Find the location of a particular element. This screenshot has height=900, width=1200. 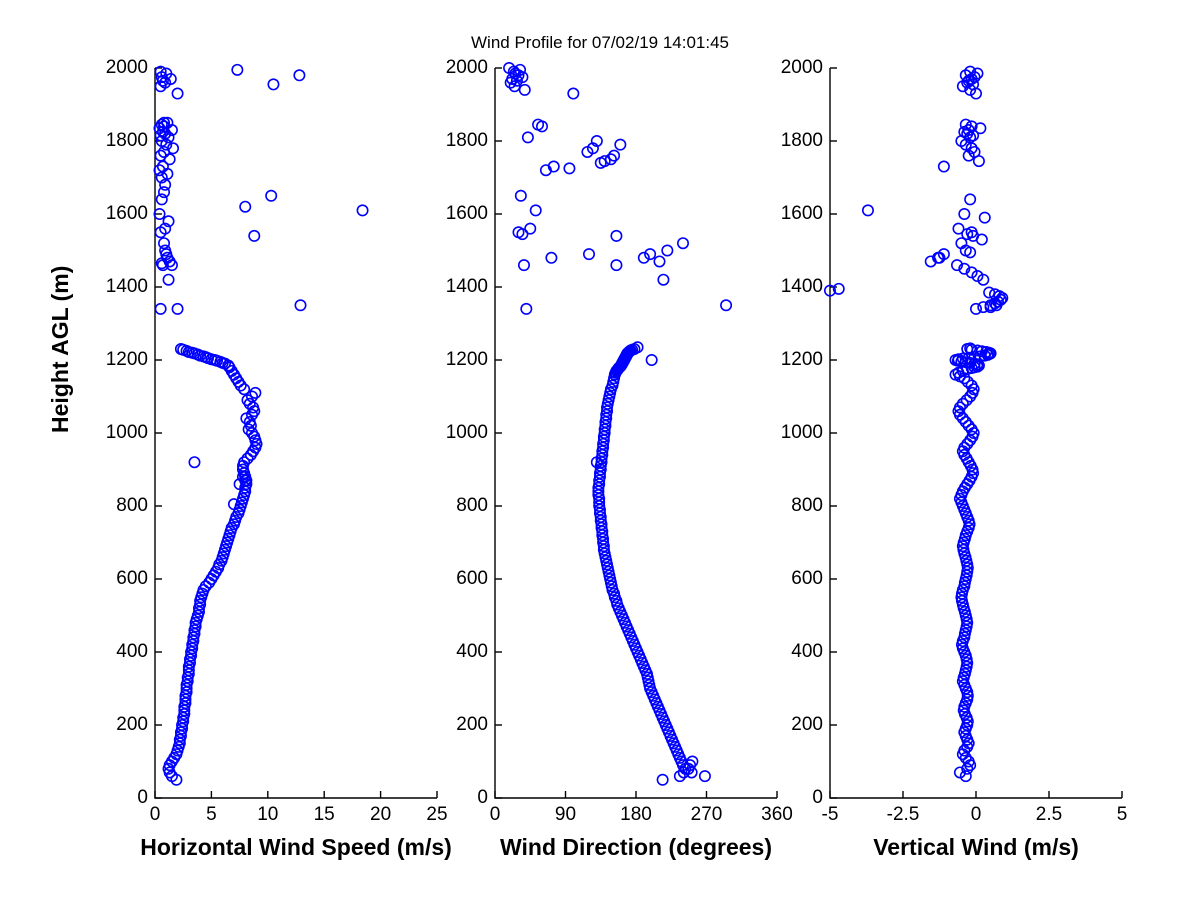

x-axis-title: Vertical Wind (m/s) is located at coordinates (976, 847).